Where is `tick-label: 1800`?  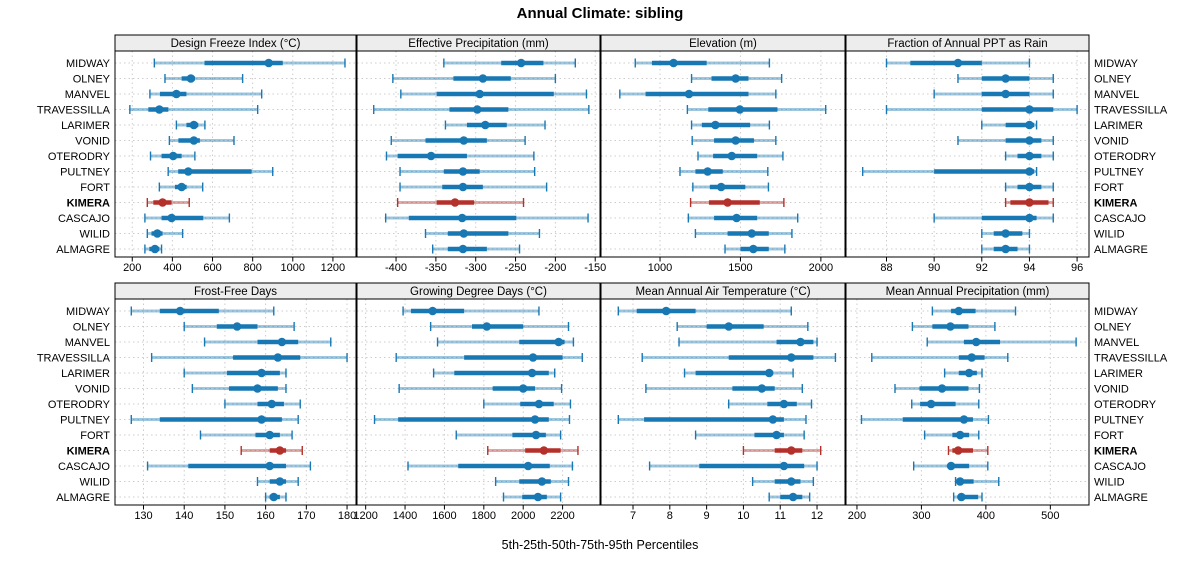
tick-label: 1800 is located at coordinates (484, 516).